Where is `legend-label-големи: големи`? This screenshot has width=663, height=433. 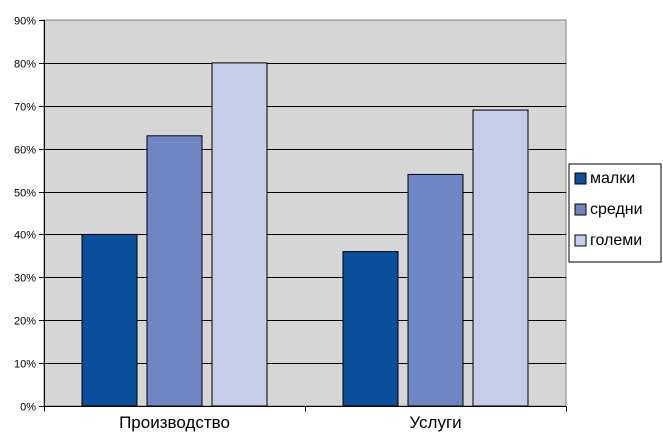 legend-label-големи: големи is located at coordinates (616, 240).